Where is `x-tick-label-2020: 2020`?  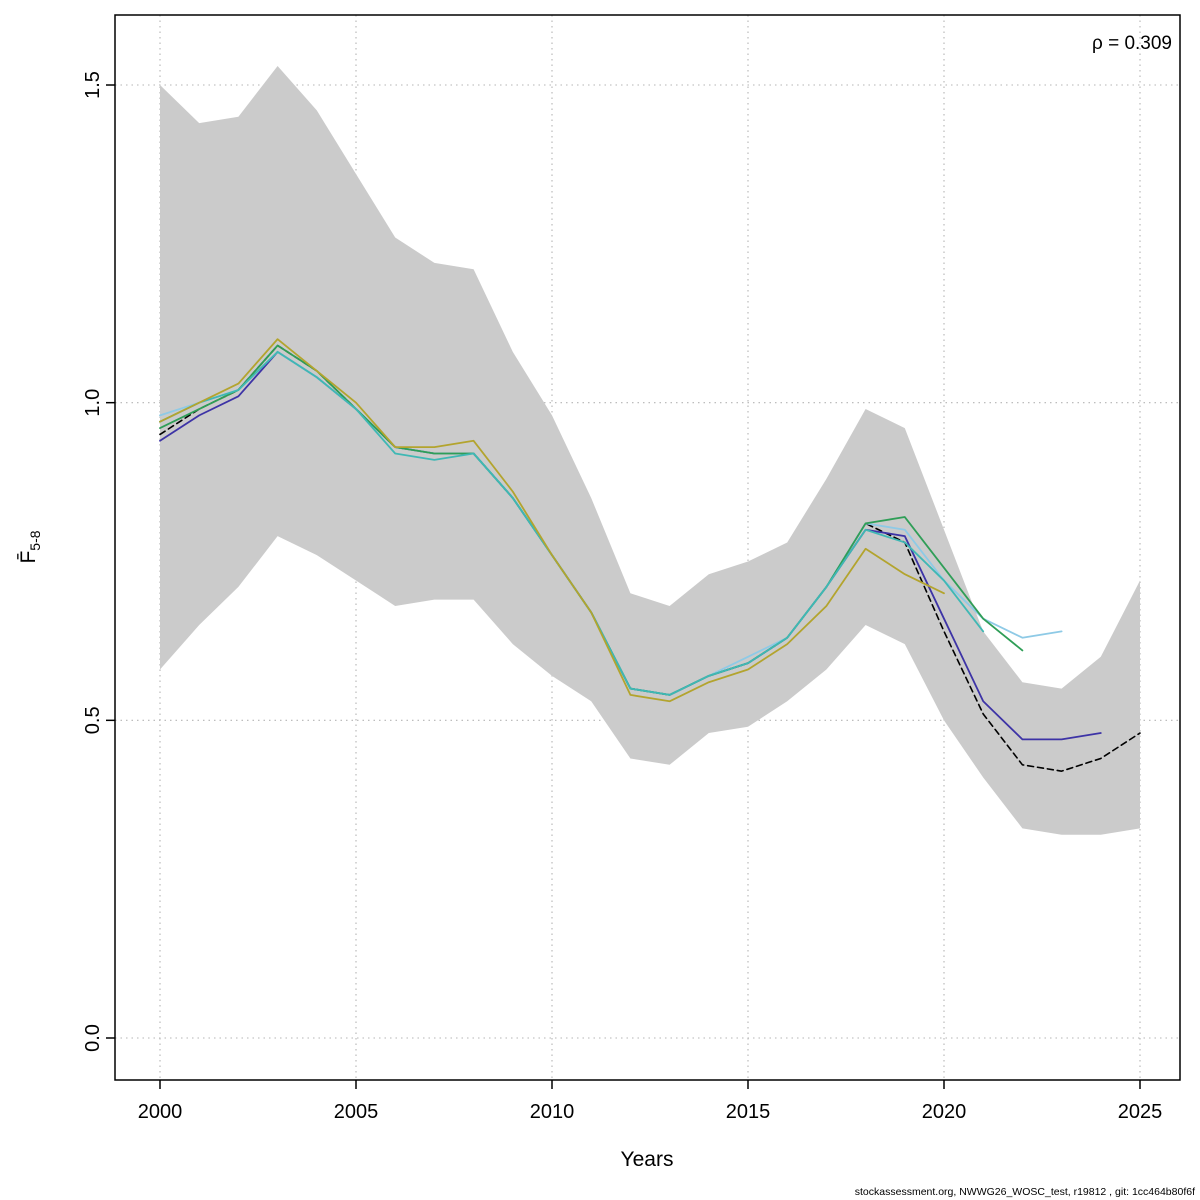
x-tick-label-2020: 2020 is located at coordinates (944, 1112).